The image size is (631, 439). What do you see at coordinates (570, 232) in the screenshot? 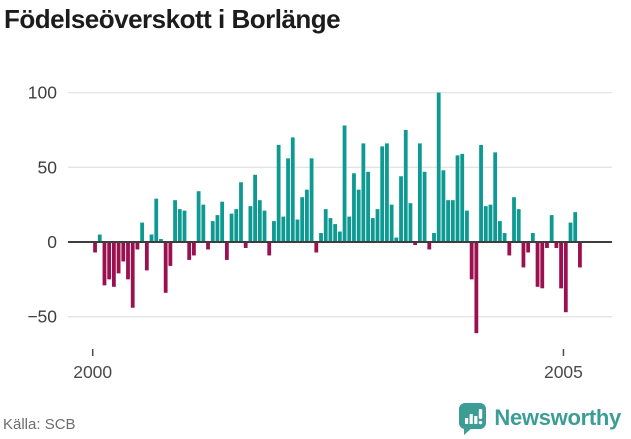
I see `bar-2025q2` at bounding box center [570, 232].